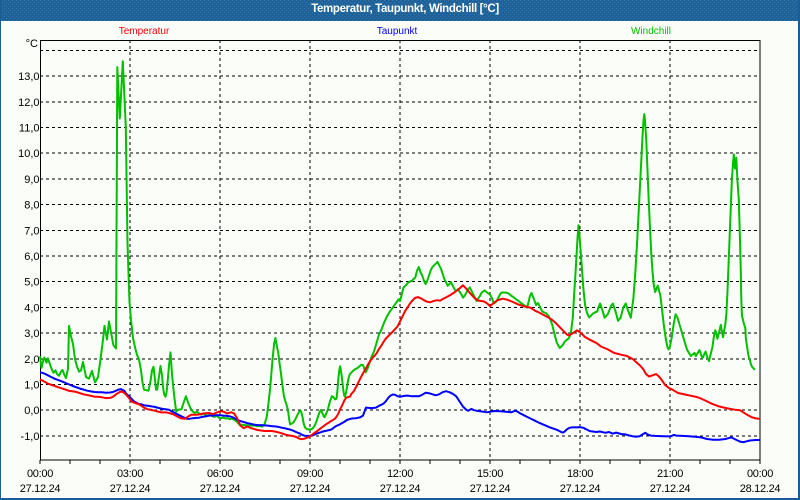 Image resolution: width=800 pixels, height=500 pixels. What do you see at coordinates (31, 180) in the screenshot?
I see `svg-text: 9,0` at bounding box center [31, 180].